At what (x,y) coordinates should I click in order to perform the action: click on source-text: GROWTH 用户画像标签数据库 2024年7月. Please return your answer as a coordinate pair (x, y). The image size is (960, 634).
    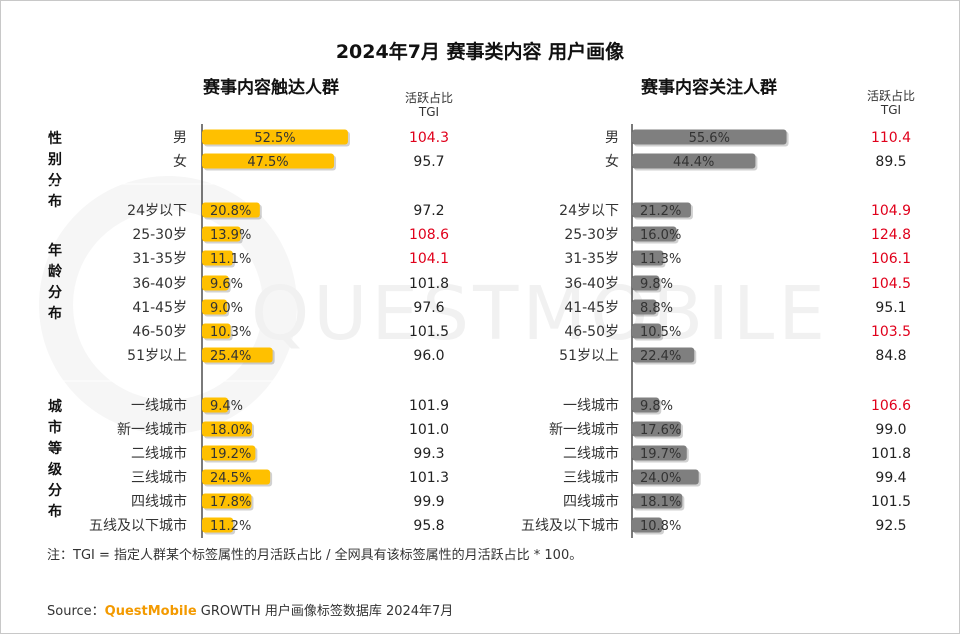
    Looking at the image, I should click on (325, 611).